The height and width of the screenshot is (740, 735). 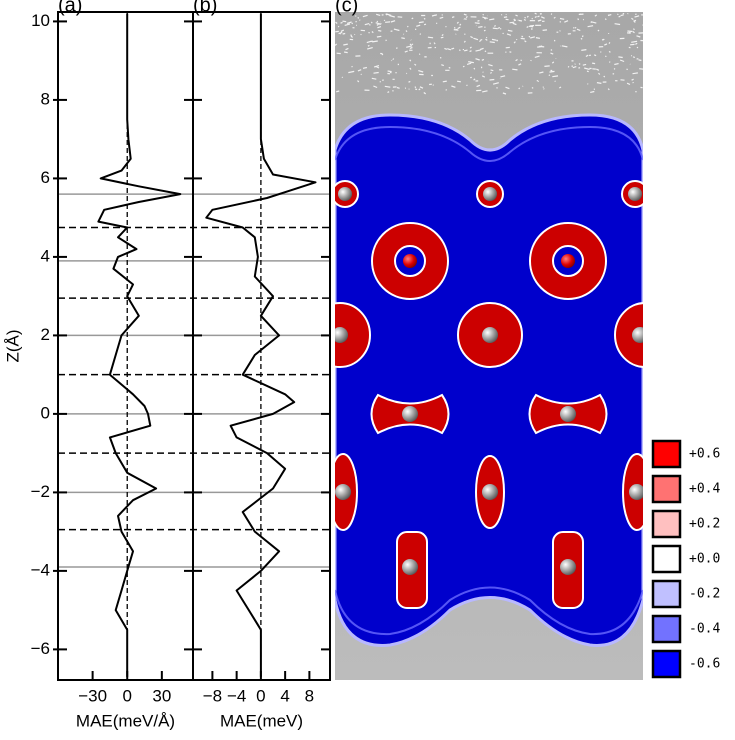 What do you see at coordinates (236, 695) in the screenshot?
I see `x-tick-label: −4` at bounding box center [236, 695].